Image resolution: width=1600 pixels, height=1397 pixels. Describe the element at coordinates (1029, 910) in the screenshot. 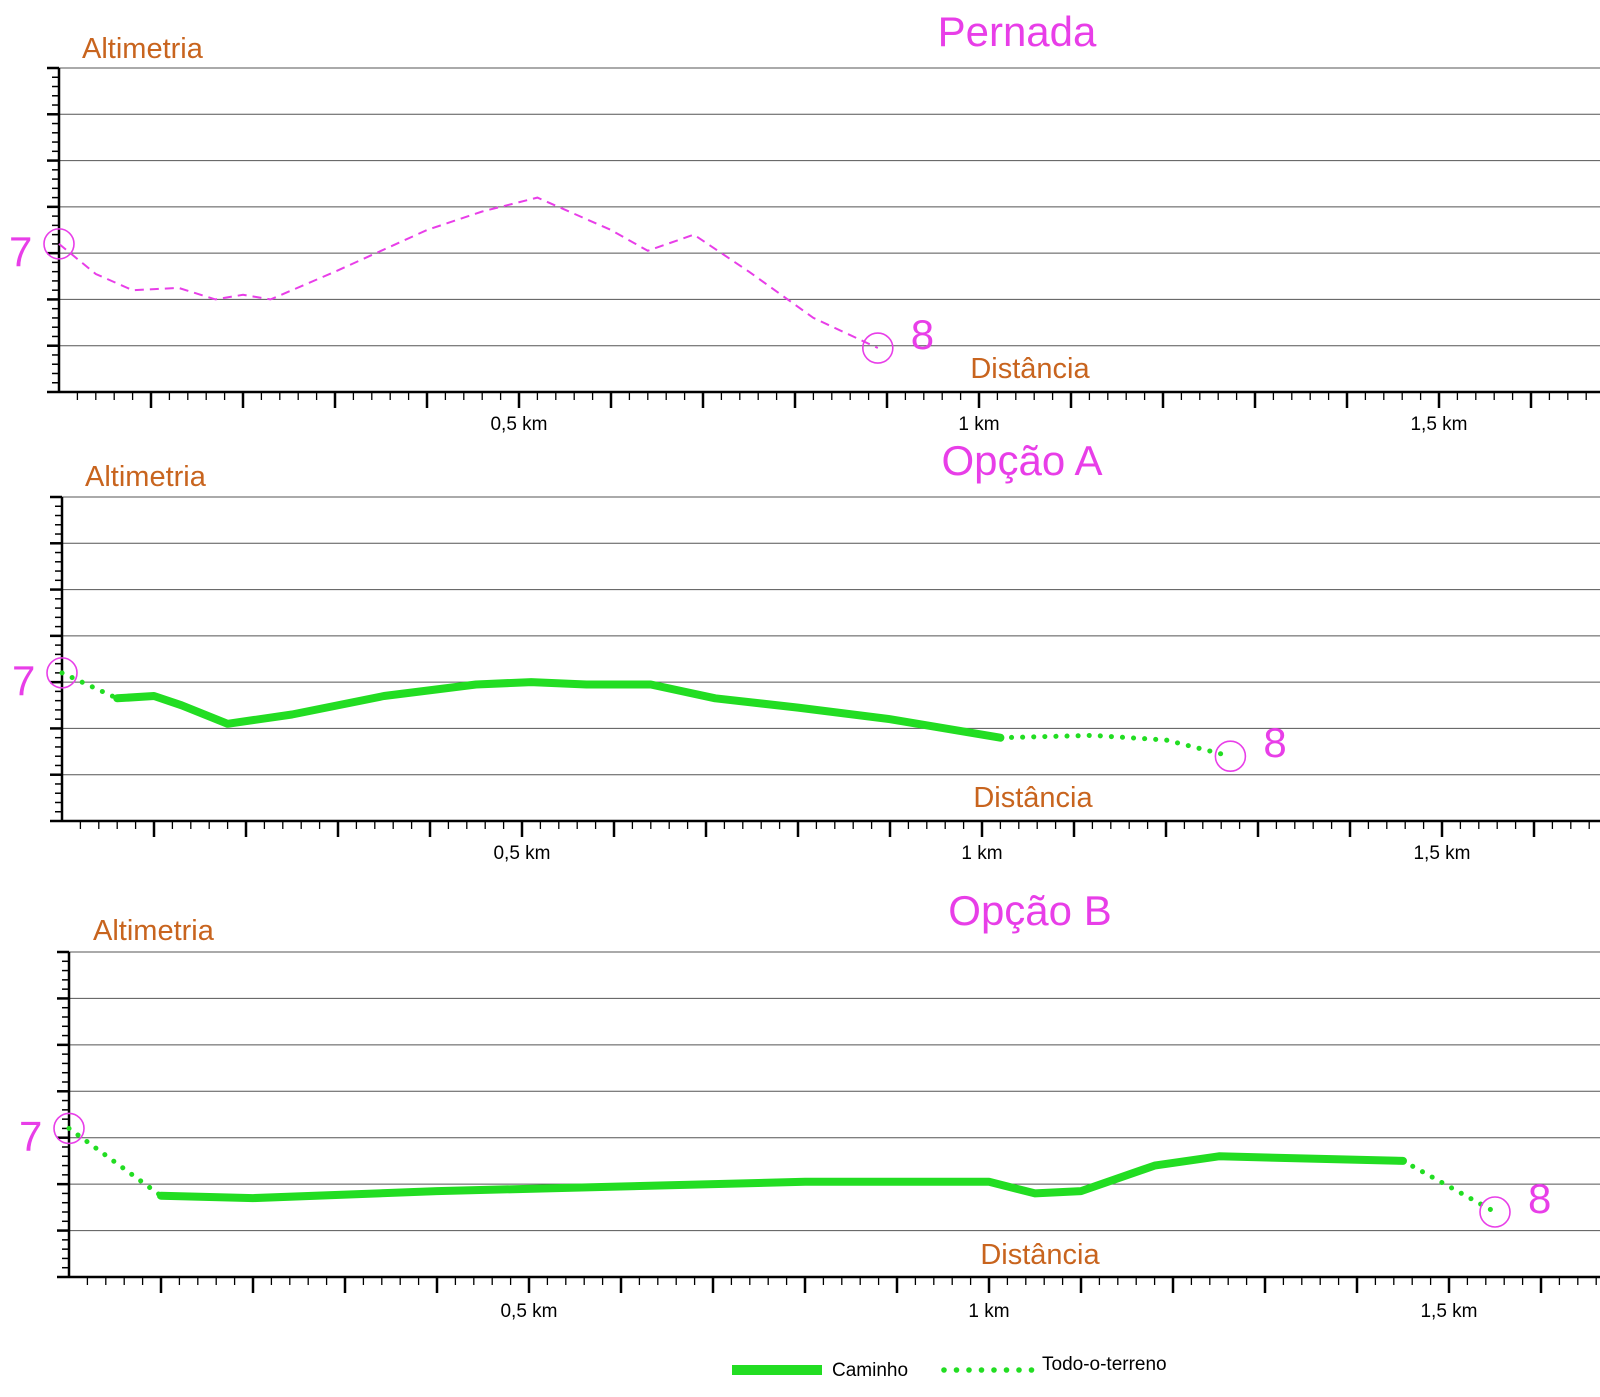

I see `chart-title: Opção B` at that location.